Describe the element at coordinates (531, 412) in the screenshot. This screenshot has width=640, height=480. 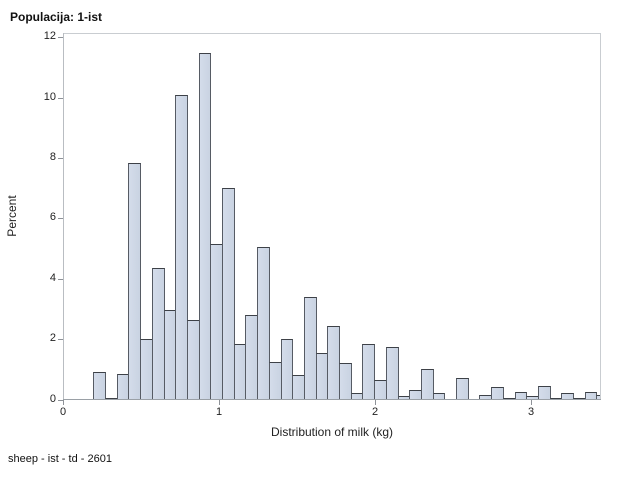
I see `x-tick-label: 3` at that location.